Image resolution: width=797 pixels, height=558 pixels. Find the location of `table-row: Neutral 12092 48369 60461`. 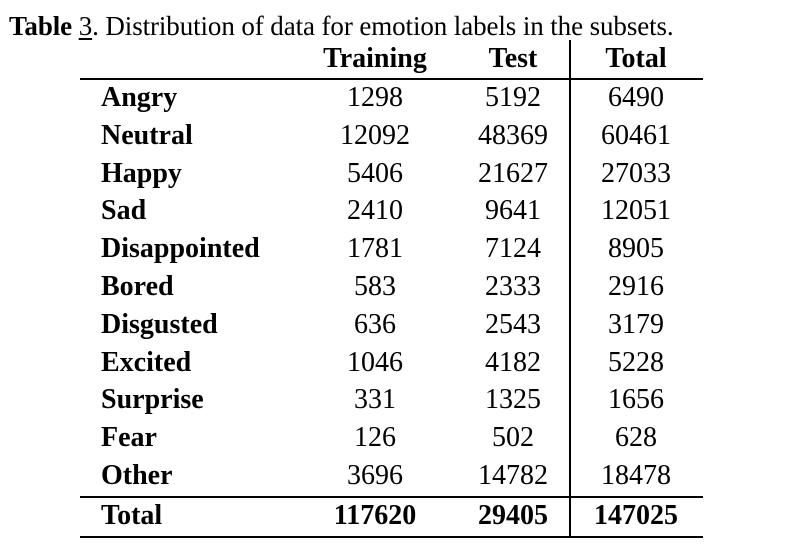

table-row: Neutral 12092 48369 60461 is located at coordinates (391, 136).